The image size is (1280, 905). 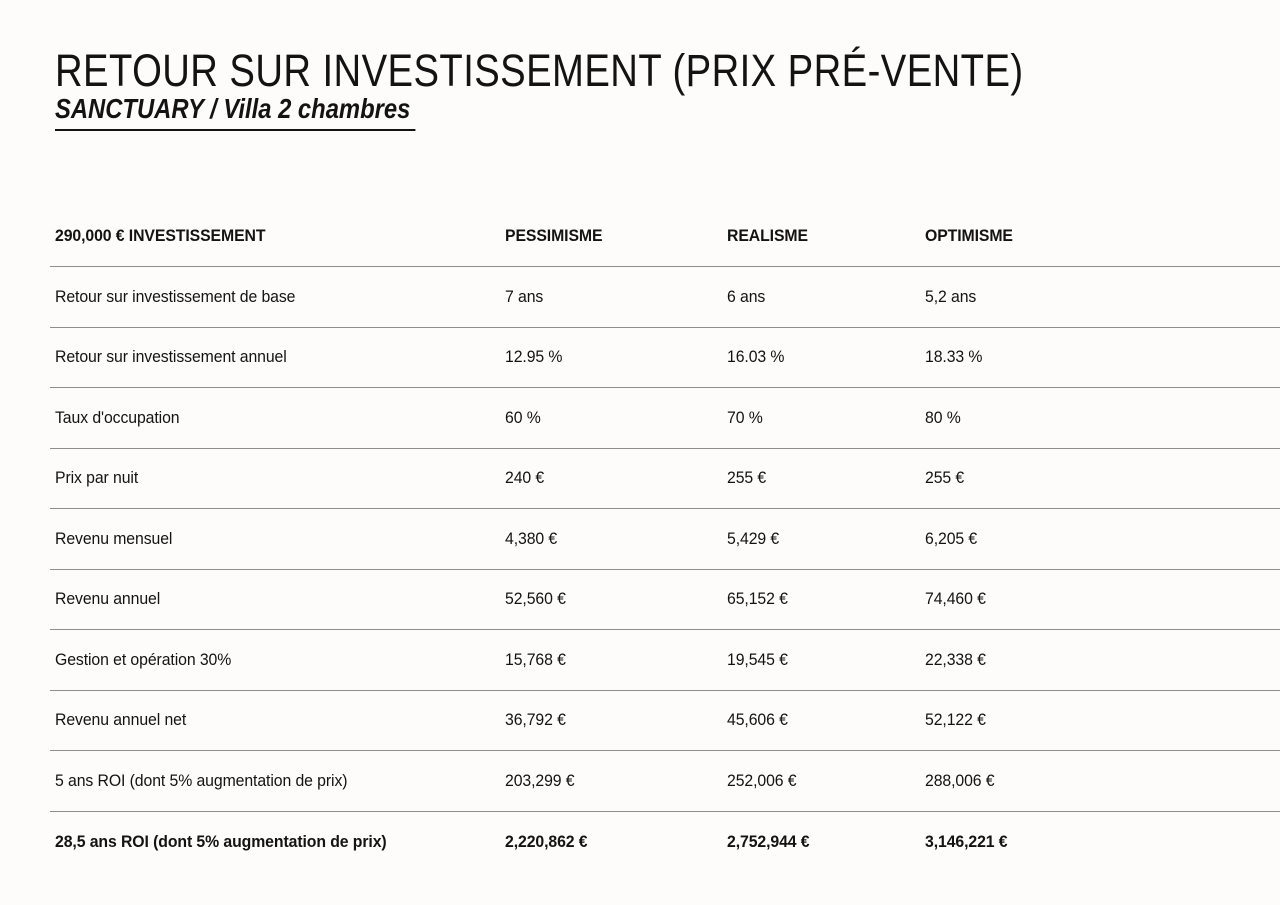 What do you see at coordinates (535, 659) in the screenshot?
I see `cell-pessimisme: 15,768 €` at bounding box center [535, 659].